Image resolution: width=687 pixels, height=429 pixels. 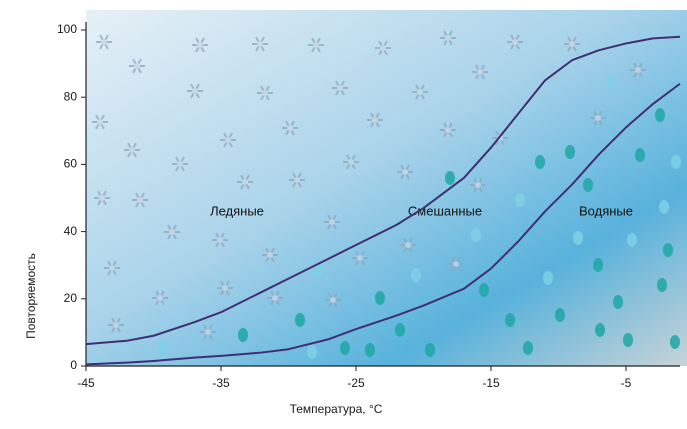 What do you see at coordinates (237, 210) in the screenshot?
I see `region-label: Ледяные` at bounding box center [237, 210].